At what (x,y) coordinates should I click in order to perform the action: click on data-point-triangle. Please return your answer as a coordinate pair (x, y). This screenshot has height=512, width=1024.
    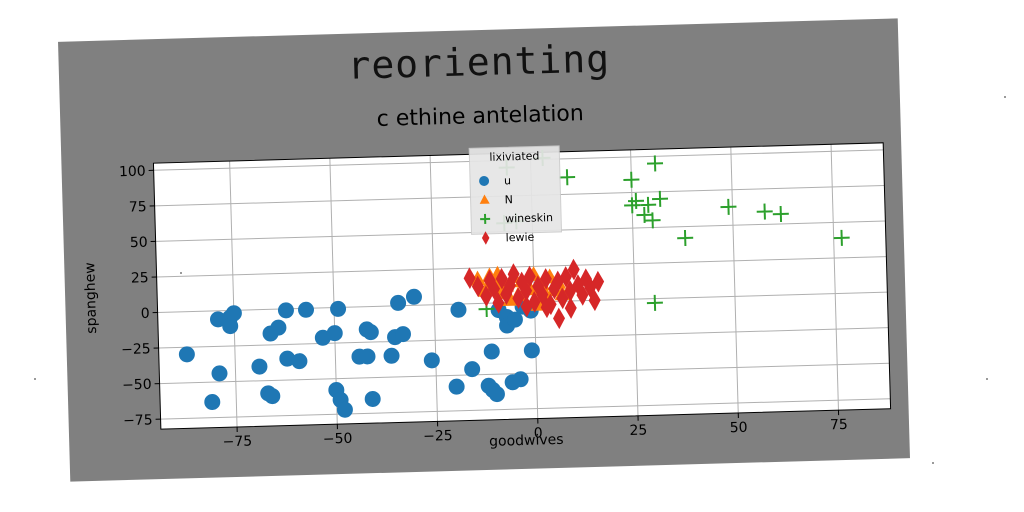
    Looking at the image, I should click on (484, 199).